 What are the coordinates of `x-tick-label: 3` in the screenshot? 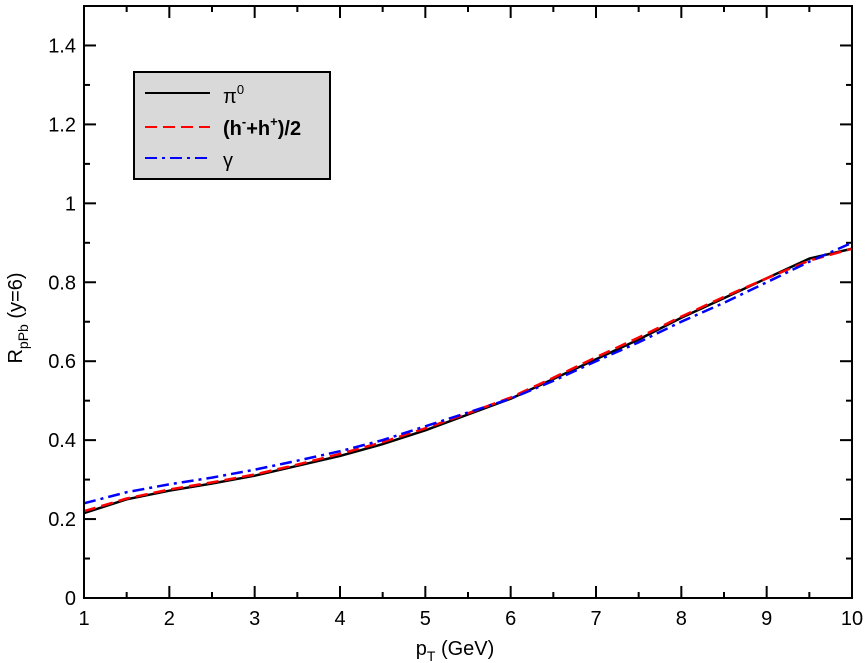 It's located at (254, 619).